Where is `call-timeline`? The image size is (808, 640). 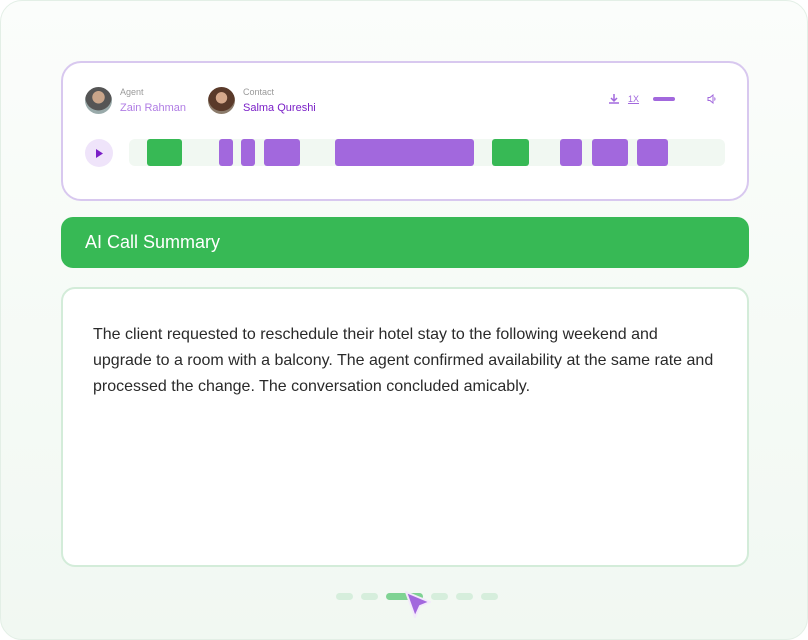
call-timeline is located at coordinates (427, 152).